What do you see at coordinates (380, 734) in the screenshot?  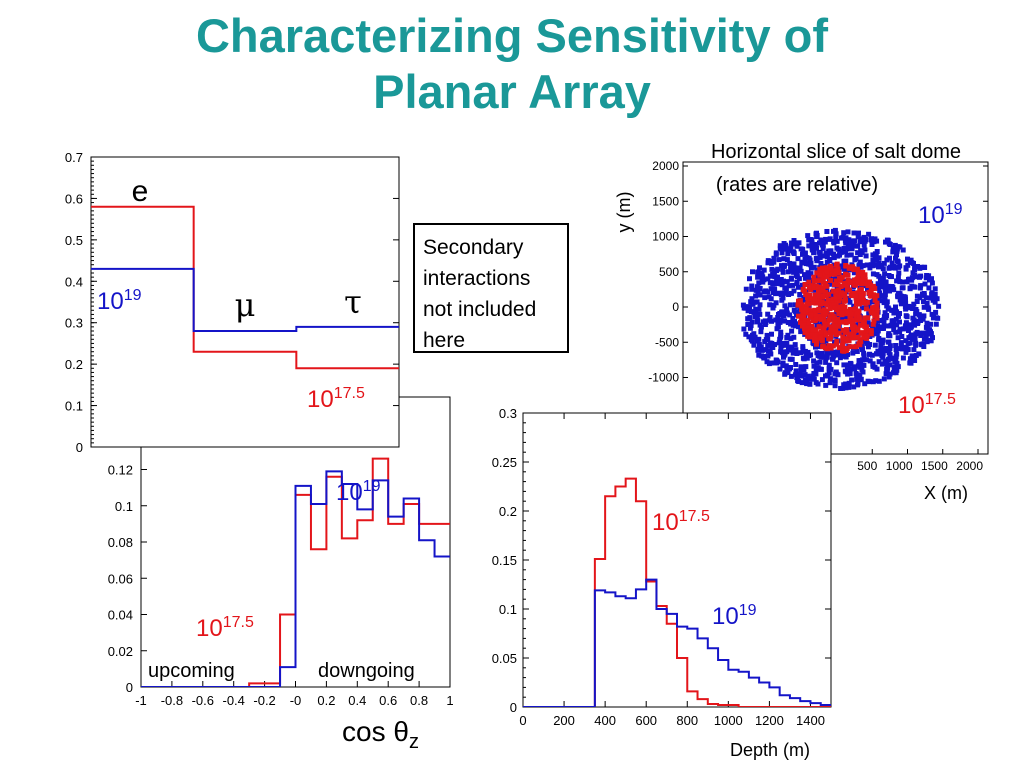 I see `x-axis-label: cos θz` at bounding box center [380, 734].